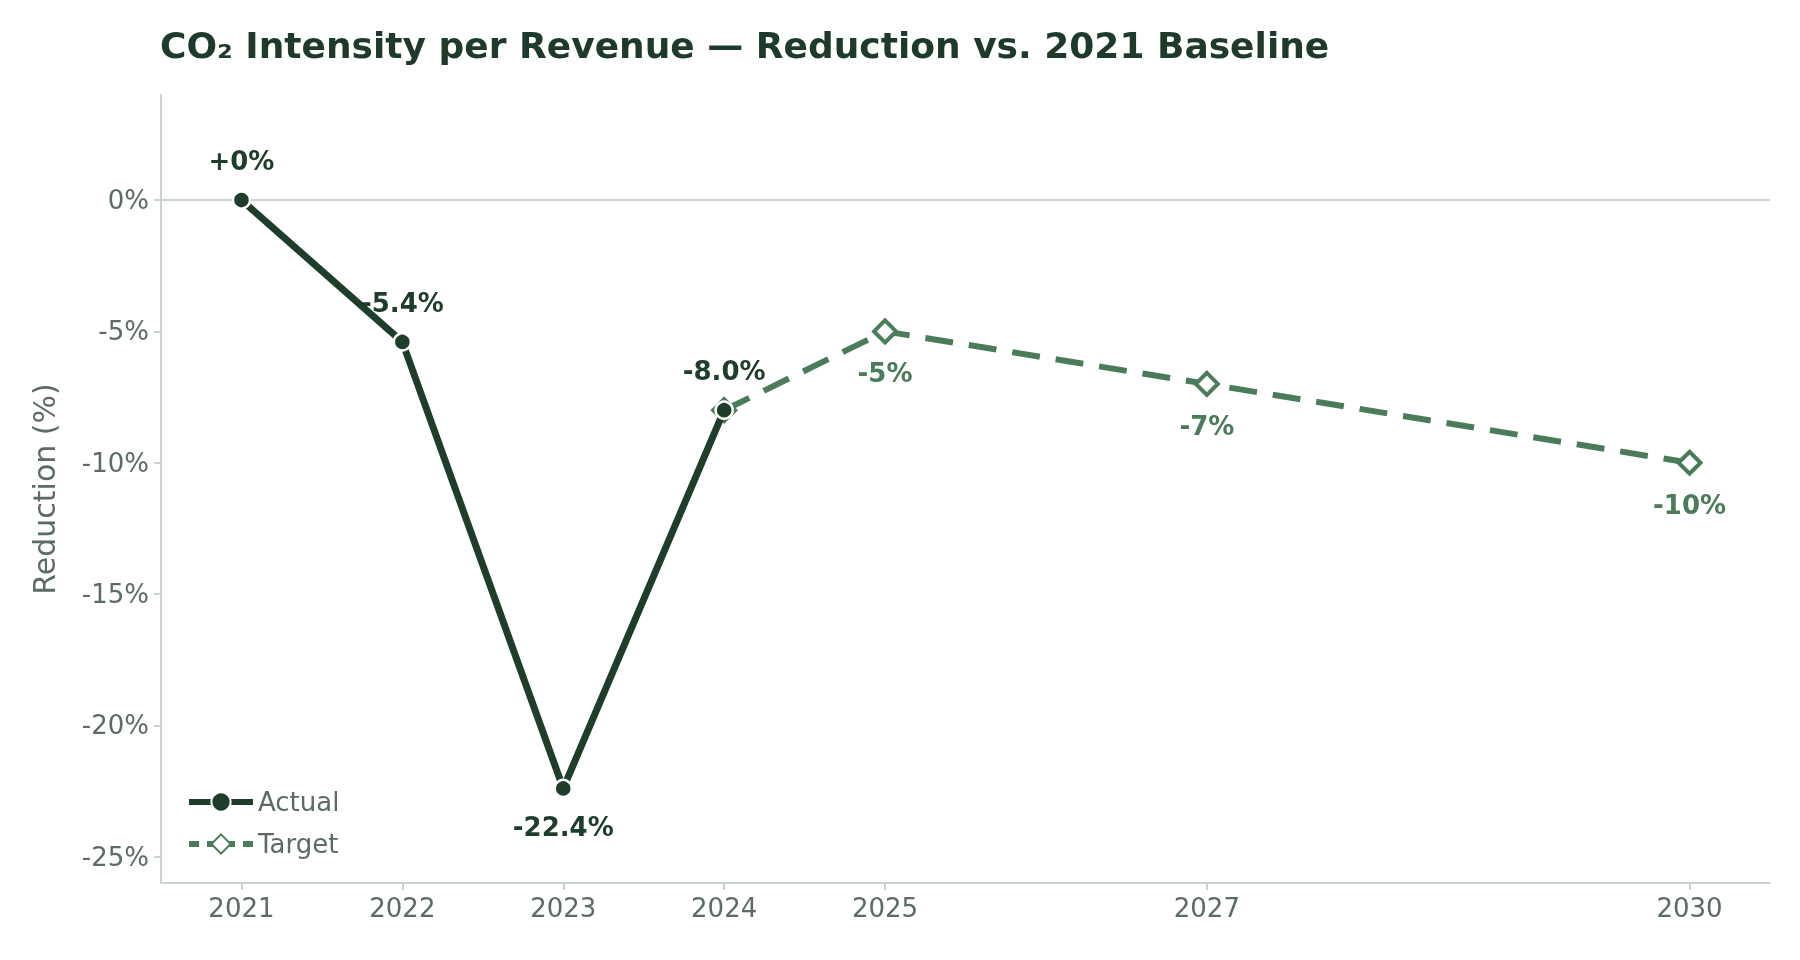  What do you see at coordinates (563, 827) in the screenshot?
I see `data-label: -22.4%` at bounding box center [563, 827].